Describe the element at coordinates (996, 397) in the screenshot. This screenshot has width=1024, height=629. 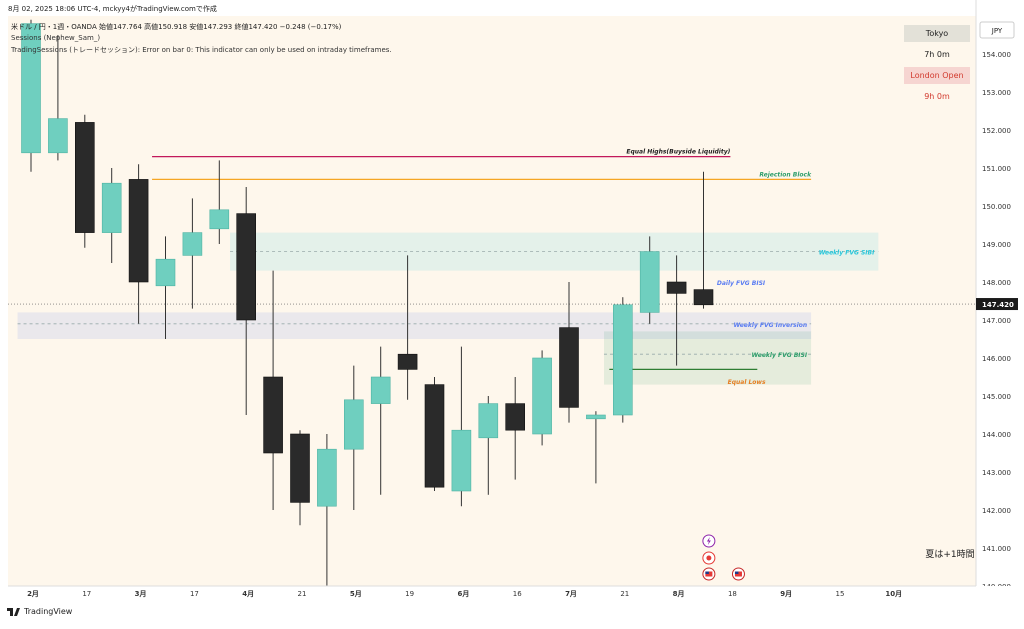
I see `y-tick-label: 145.000` at that location.